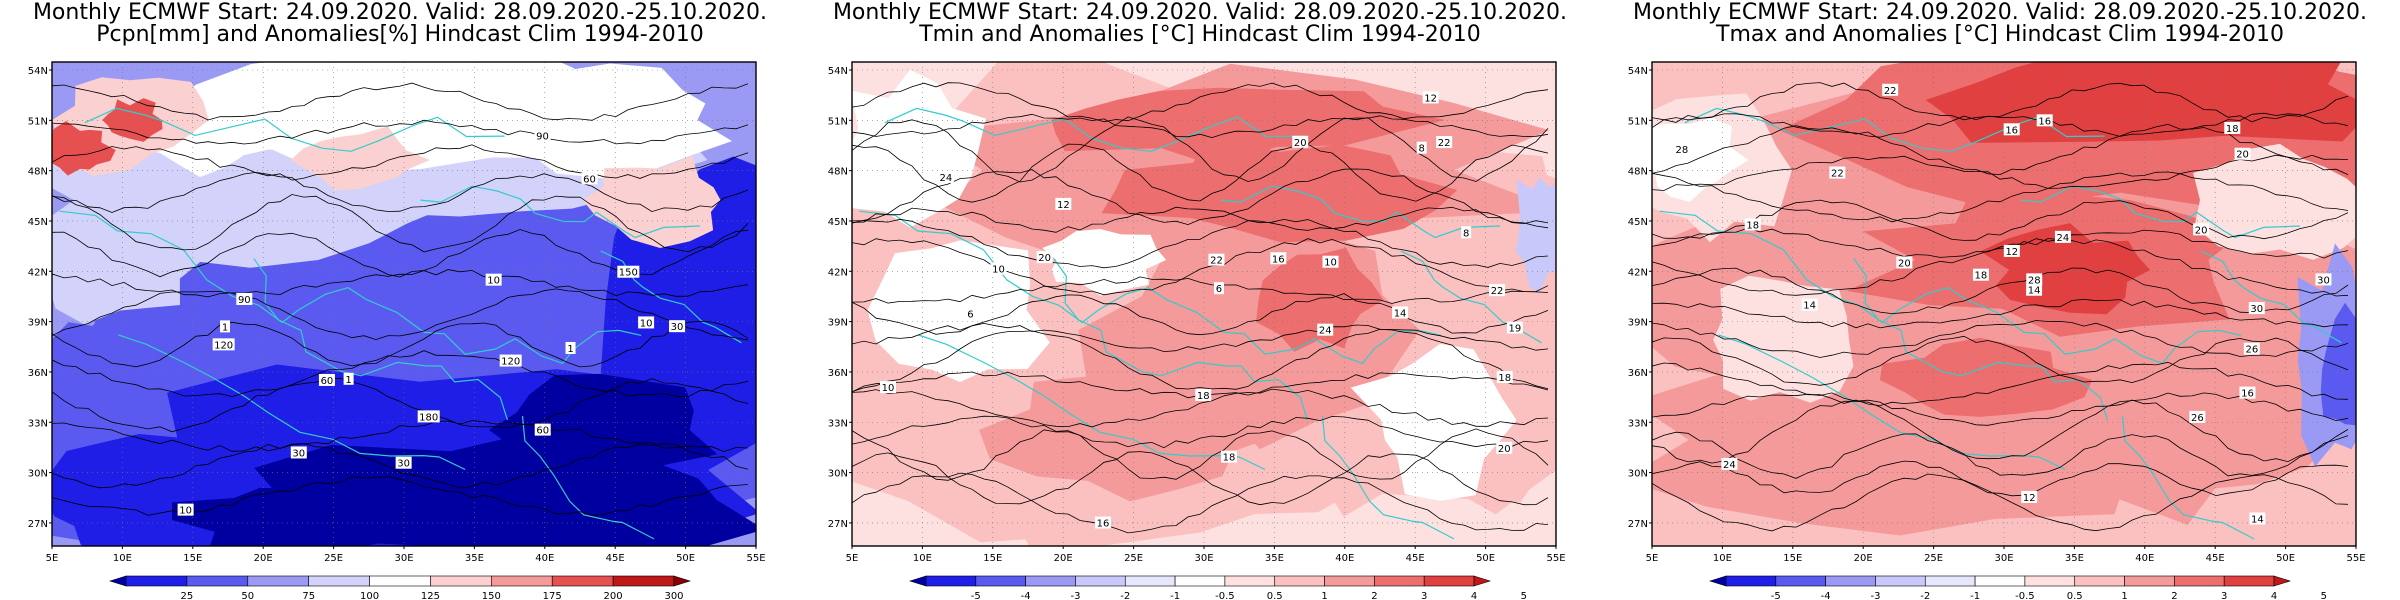  Describe the element at coordinates (1026, 595) in the screenshot. I see `colorbar-label: -4` at that location.